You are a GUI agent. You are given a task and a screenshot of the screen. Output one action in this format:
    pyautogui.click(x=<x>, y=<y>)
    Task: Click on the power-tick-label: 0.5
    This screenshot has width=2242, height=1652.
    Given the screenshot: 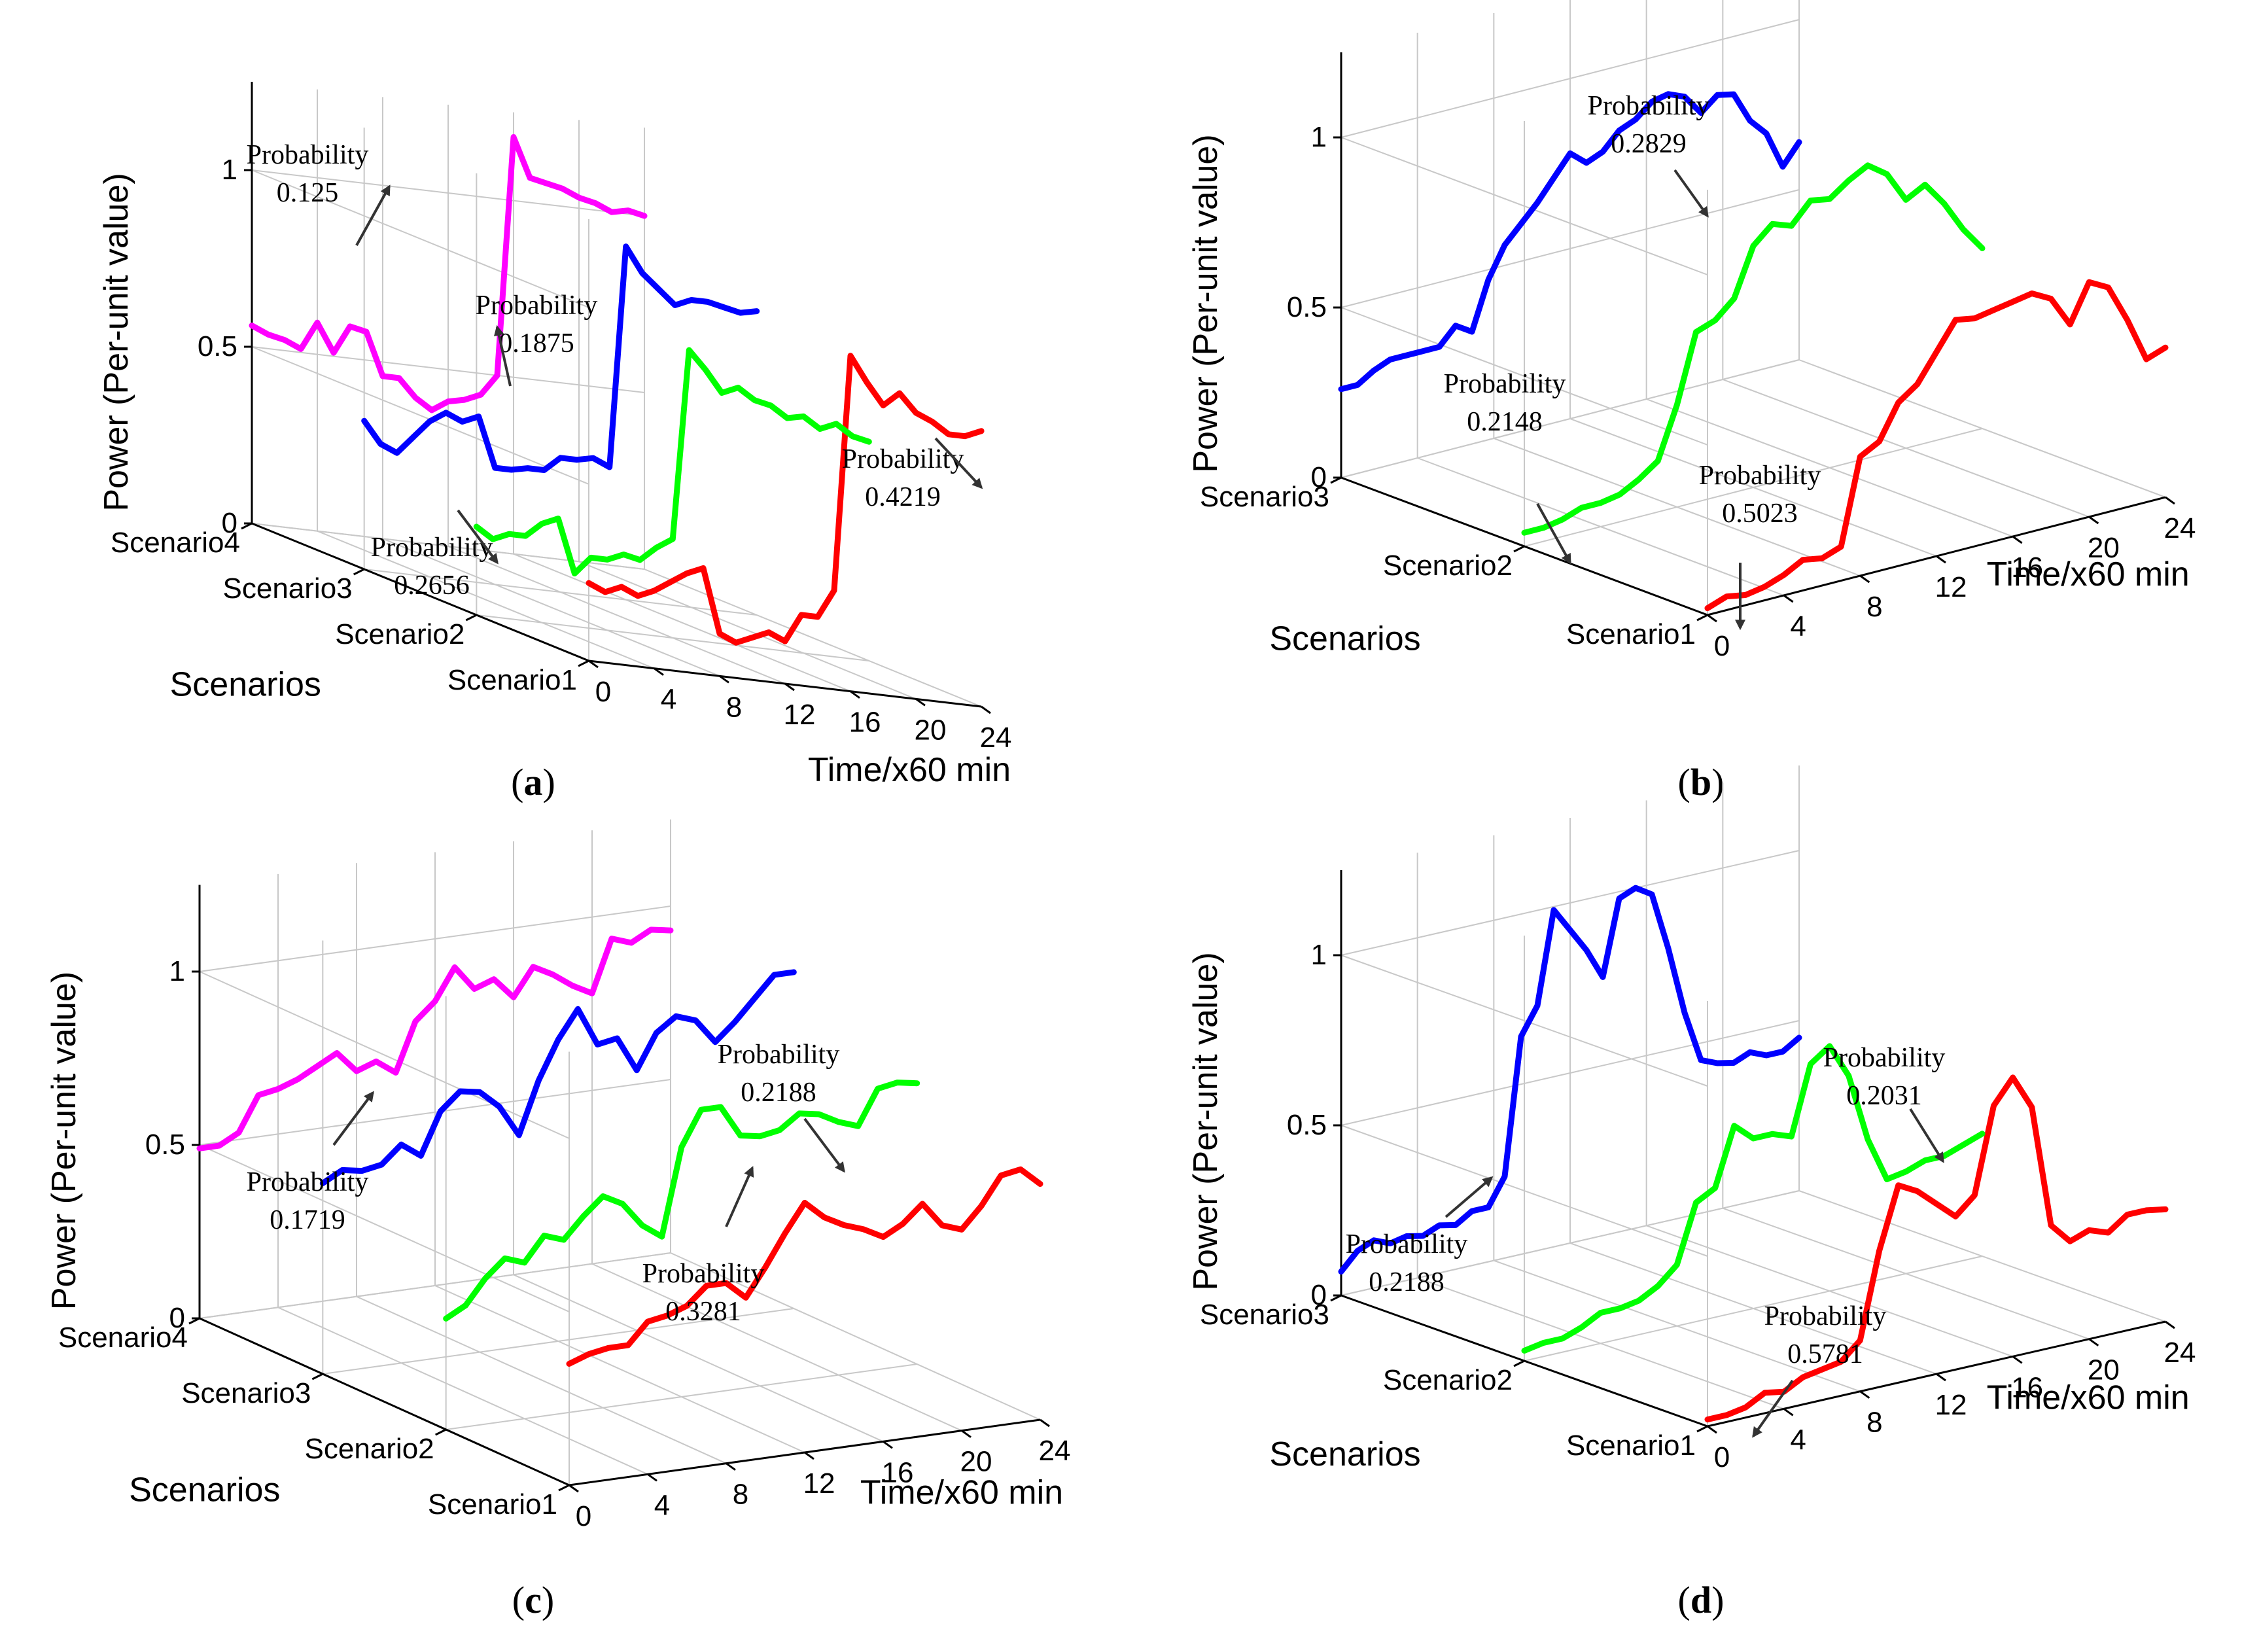 What is the action you would take?
    pyautogui.click(x=1307, y=307)
    